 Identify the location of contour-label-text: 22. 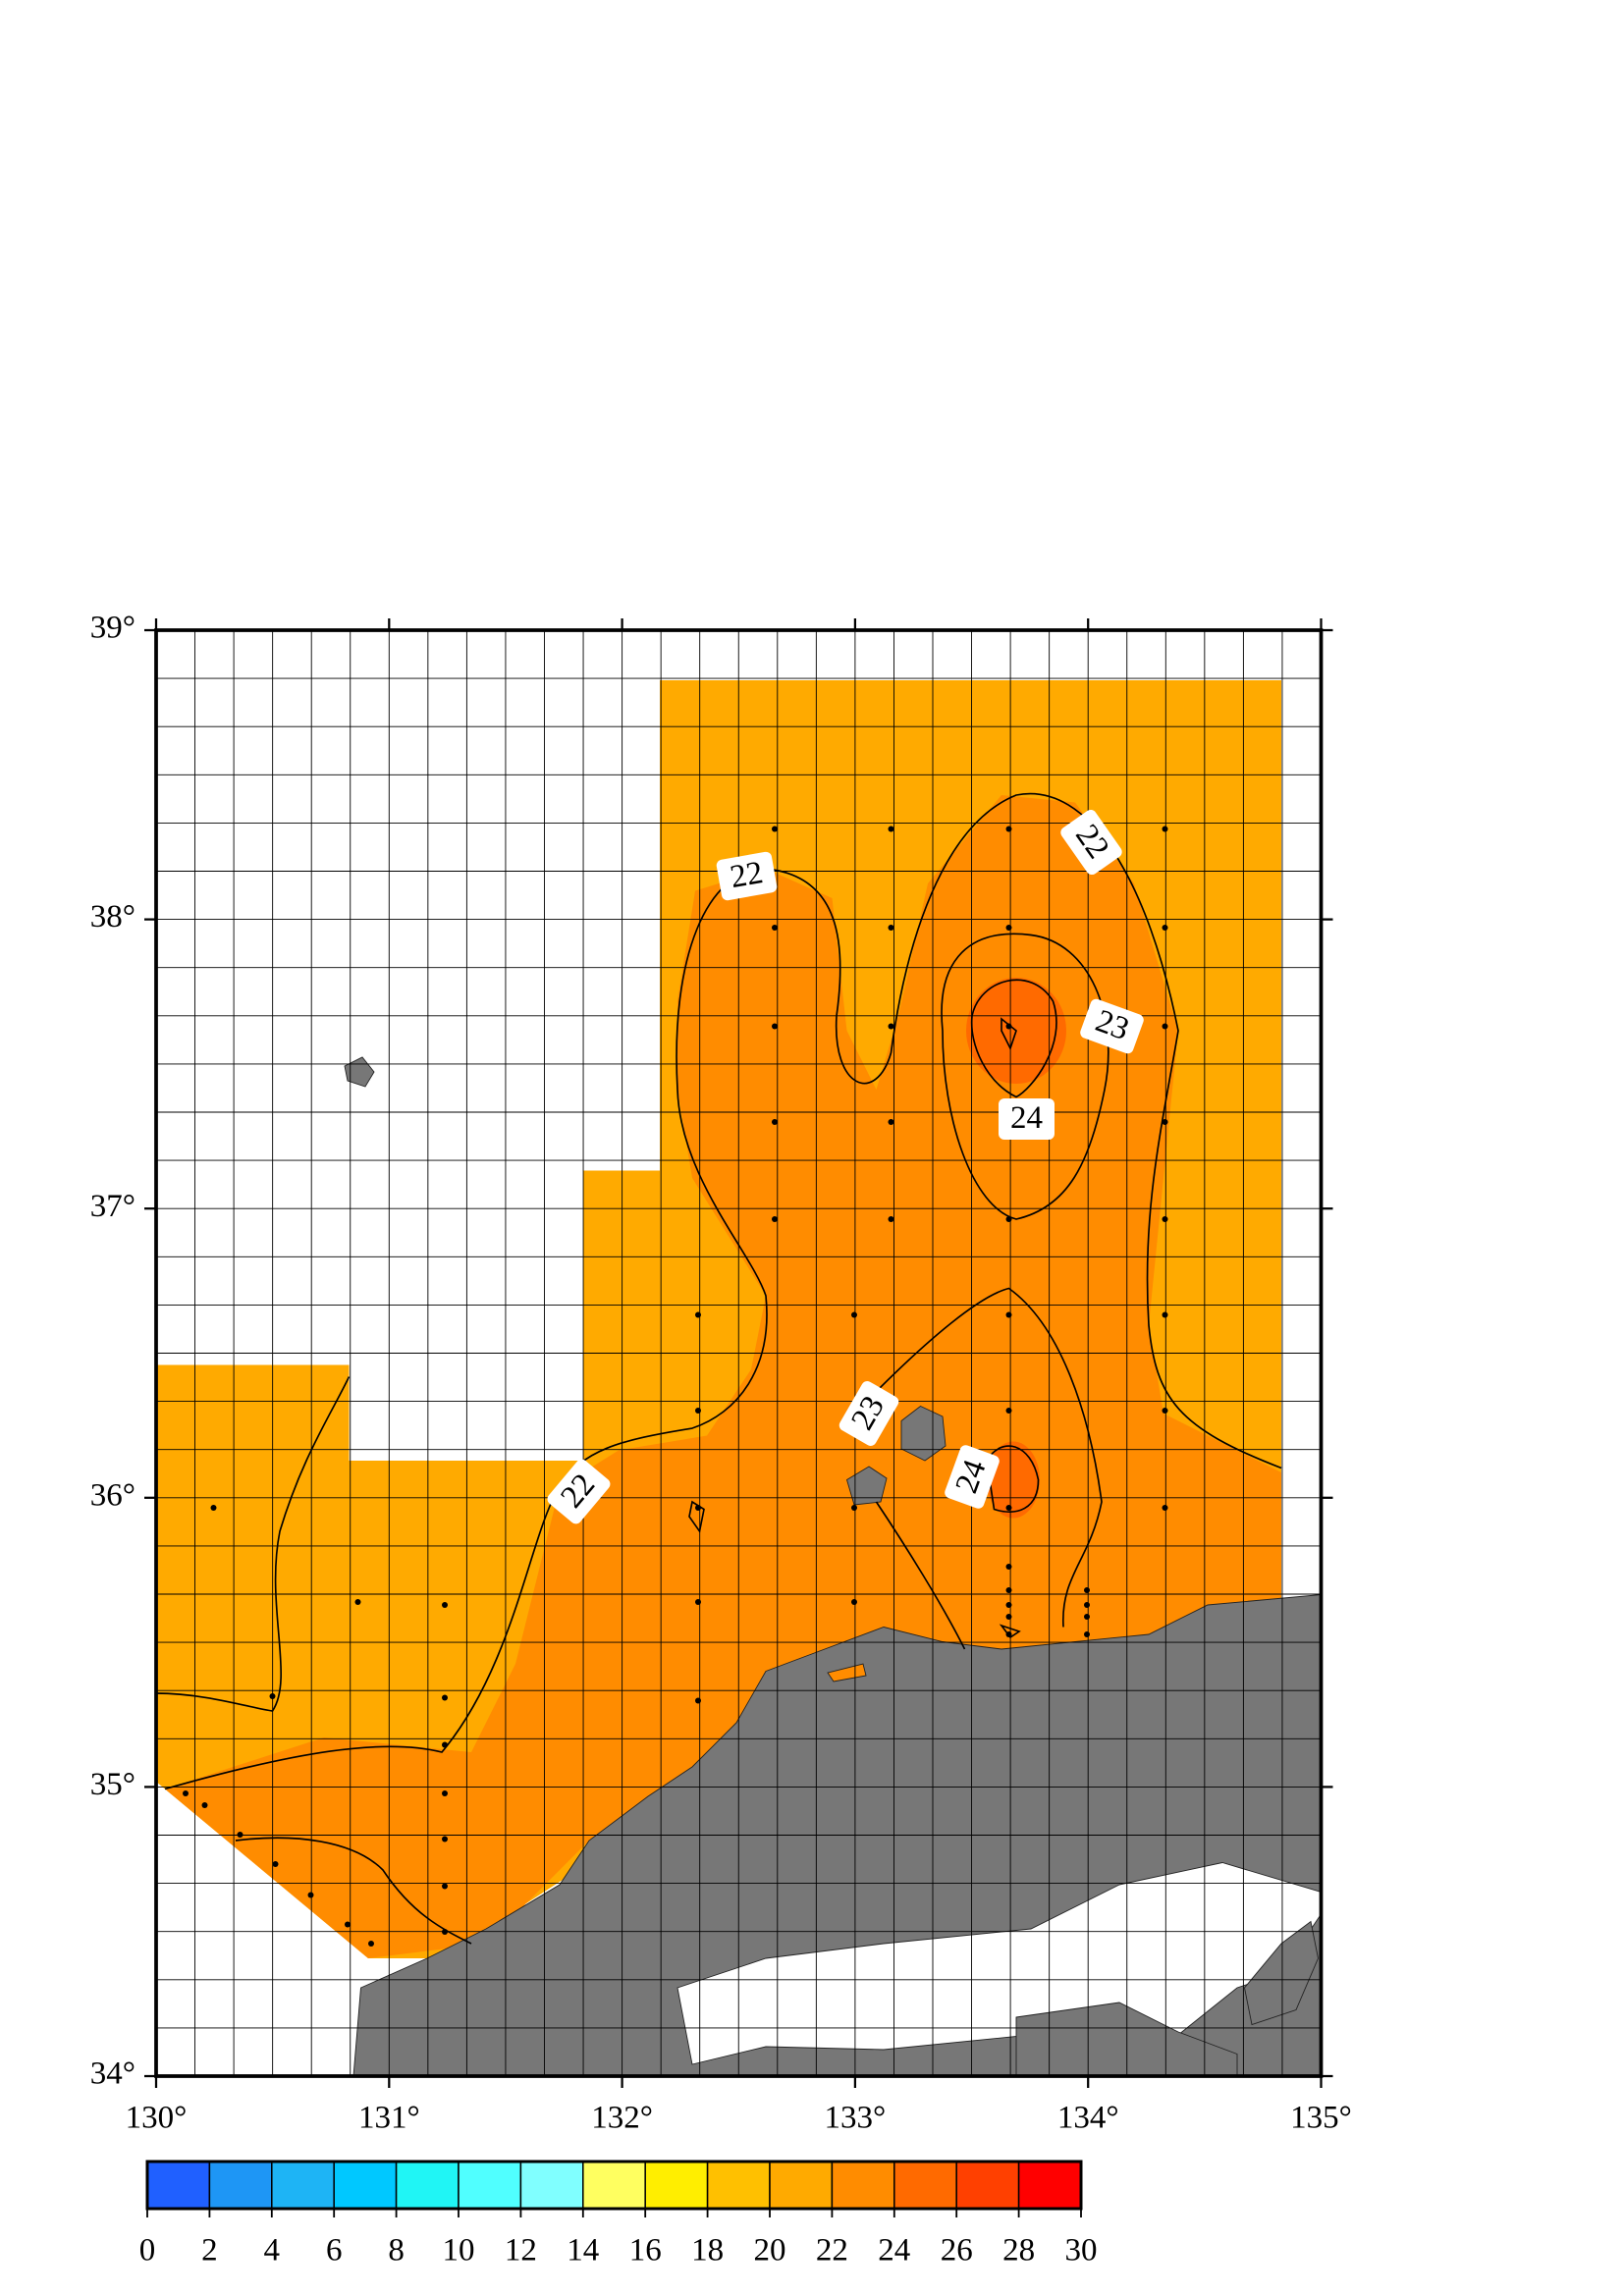
(747, 875).